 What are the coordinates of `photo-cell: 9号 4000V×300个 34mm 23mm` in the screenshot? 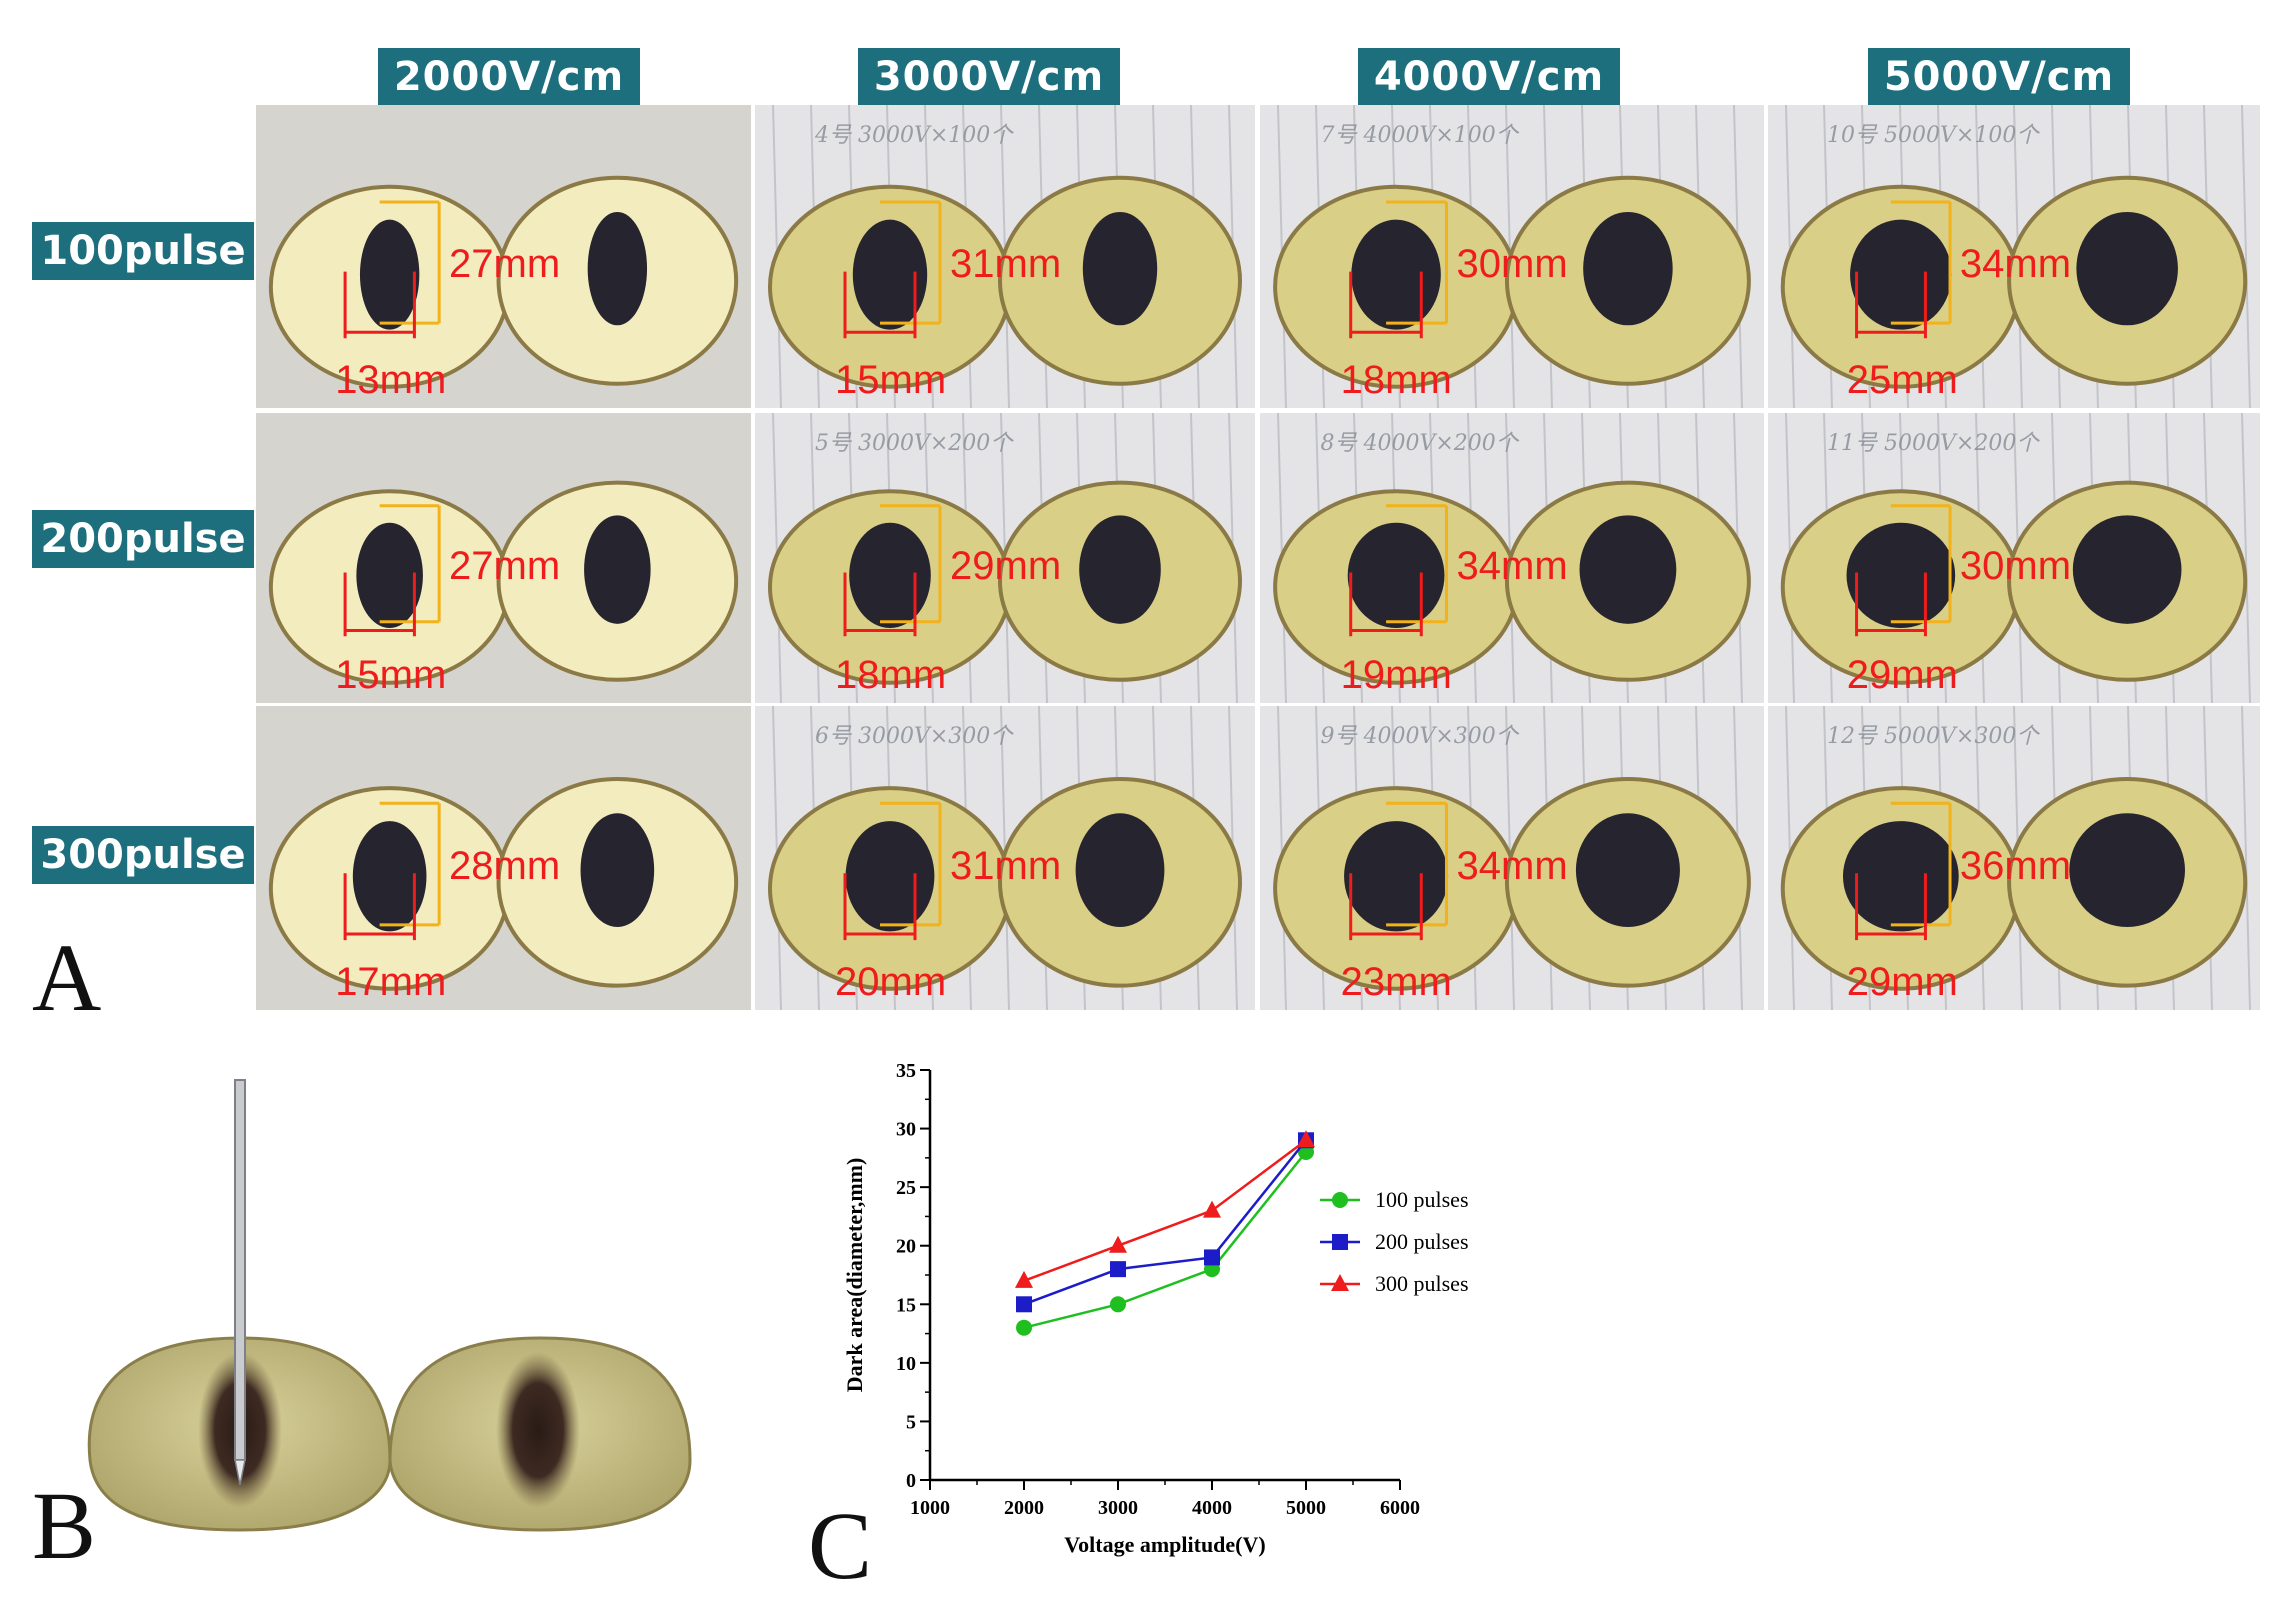 It's located at (1512, 858).